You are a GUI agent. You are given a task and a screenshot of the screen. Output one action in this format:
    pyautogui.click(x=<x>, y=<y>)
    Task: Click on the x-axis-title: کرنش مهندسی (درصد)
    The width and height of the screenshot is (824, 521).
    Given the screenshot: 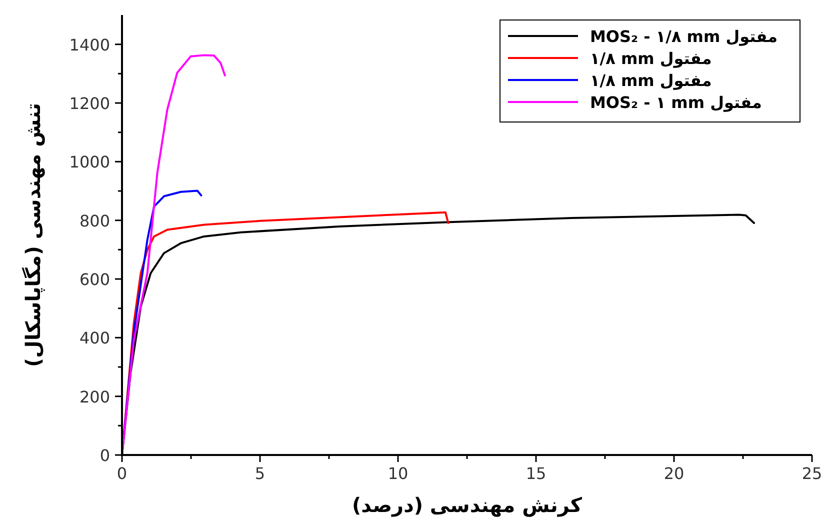 What is the action you would take?
    pyautogui.click(x=467, y=505)
    